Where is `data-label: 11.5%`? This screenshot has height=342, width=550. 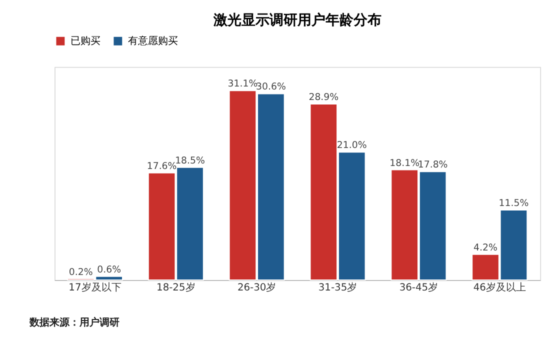
data-label: 11.5% is located at coordinates (513, 204).